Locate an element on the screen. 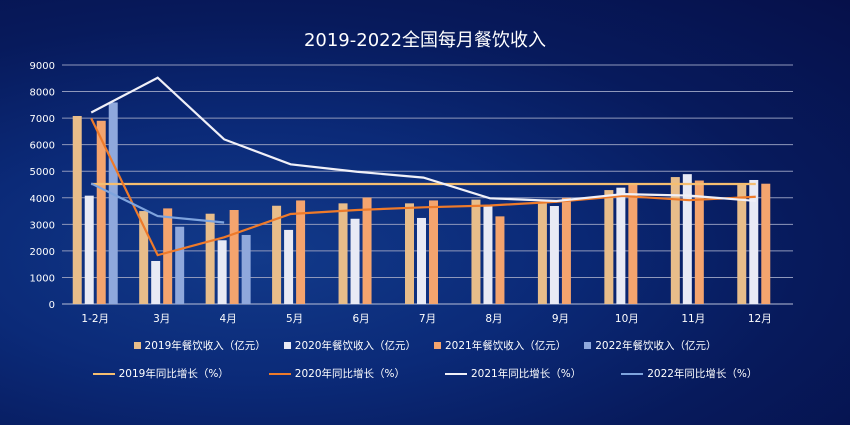 This screenshot has height=425, width=850. legend-label: 2021年同比增长（%） is located at coordinates (526, 374).